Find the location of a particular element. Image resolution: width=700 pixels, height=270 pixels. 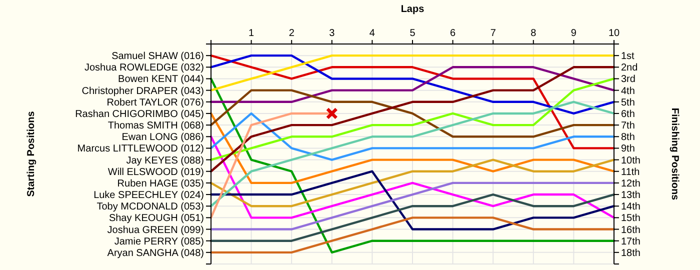

series-label: Jamie PERRY (085) is located at coordinates (159, 242).